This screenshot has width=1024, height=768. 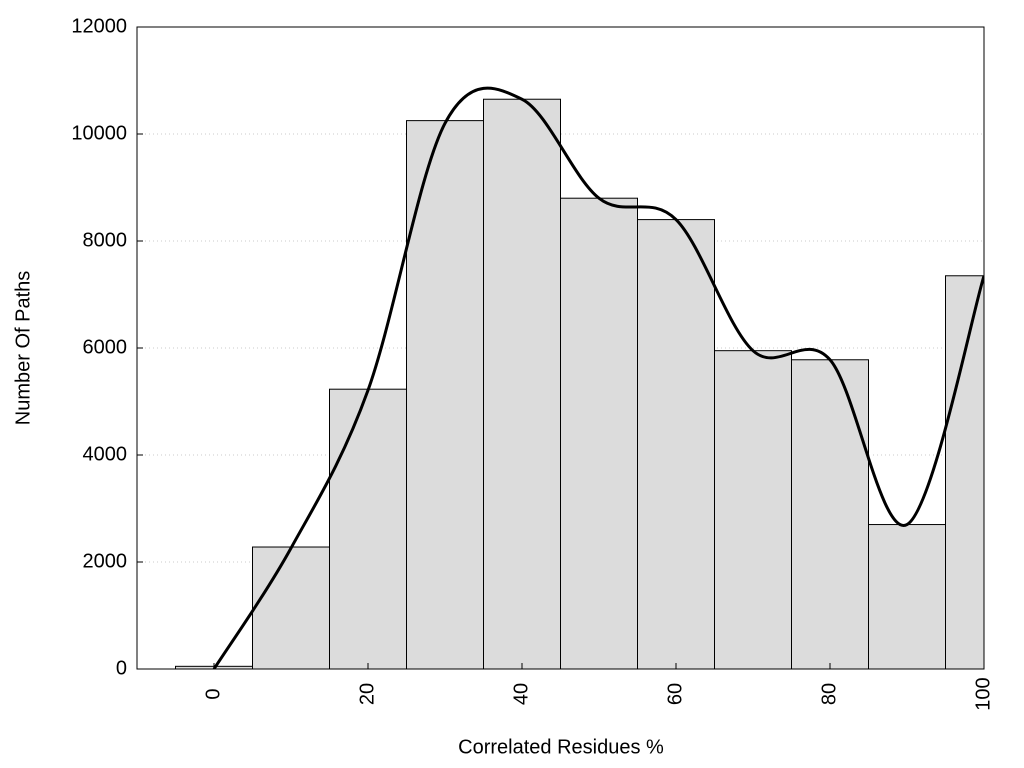 What do you see at coordinates (105, 240) in the screenshot?
I see `y-tick-label: 8000` at bounding box center [105, 240].